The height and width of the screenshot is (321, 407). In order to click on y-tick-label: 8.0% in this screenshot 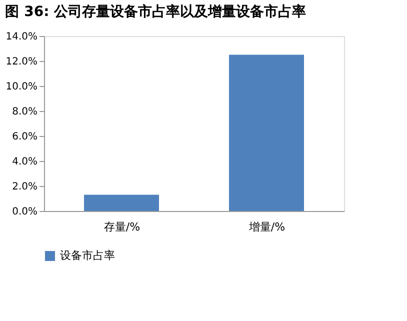, I will do `click(25, 112)`.